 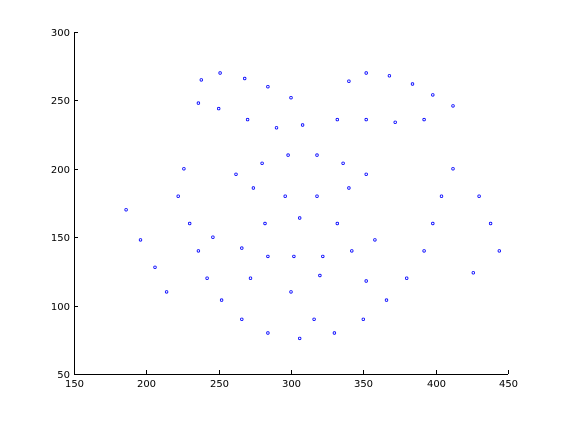 What do you see at coordinates (363, 384) in the screenshot?
I see `x-tick-label: 350` at bounding box center [363, 384].